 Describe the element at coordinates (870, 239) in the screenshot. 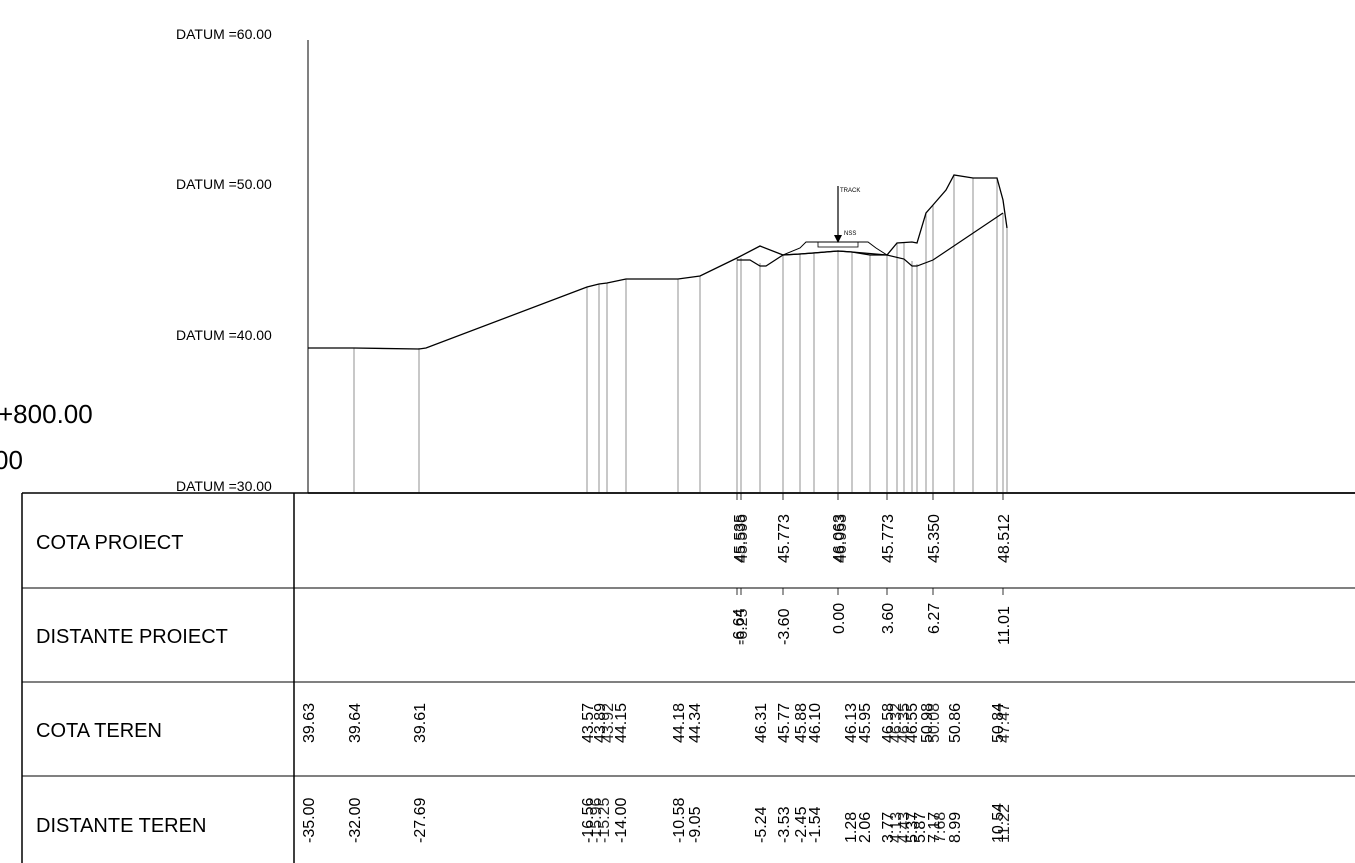

I see `design-line` at that location.